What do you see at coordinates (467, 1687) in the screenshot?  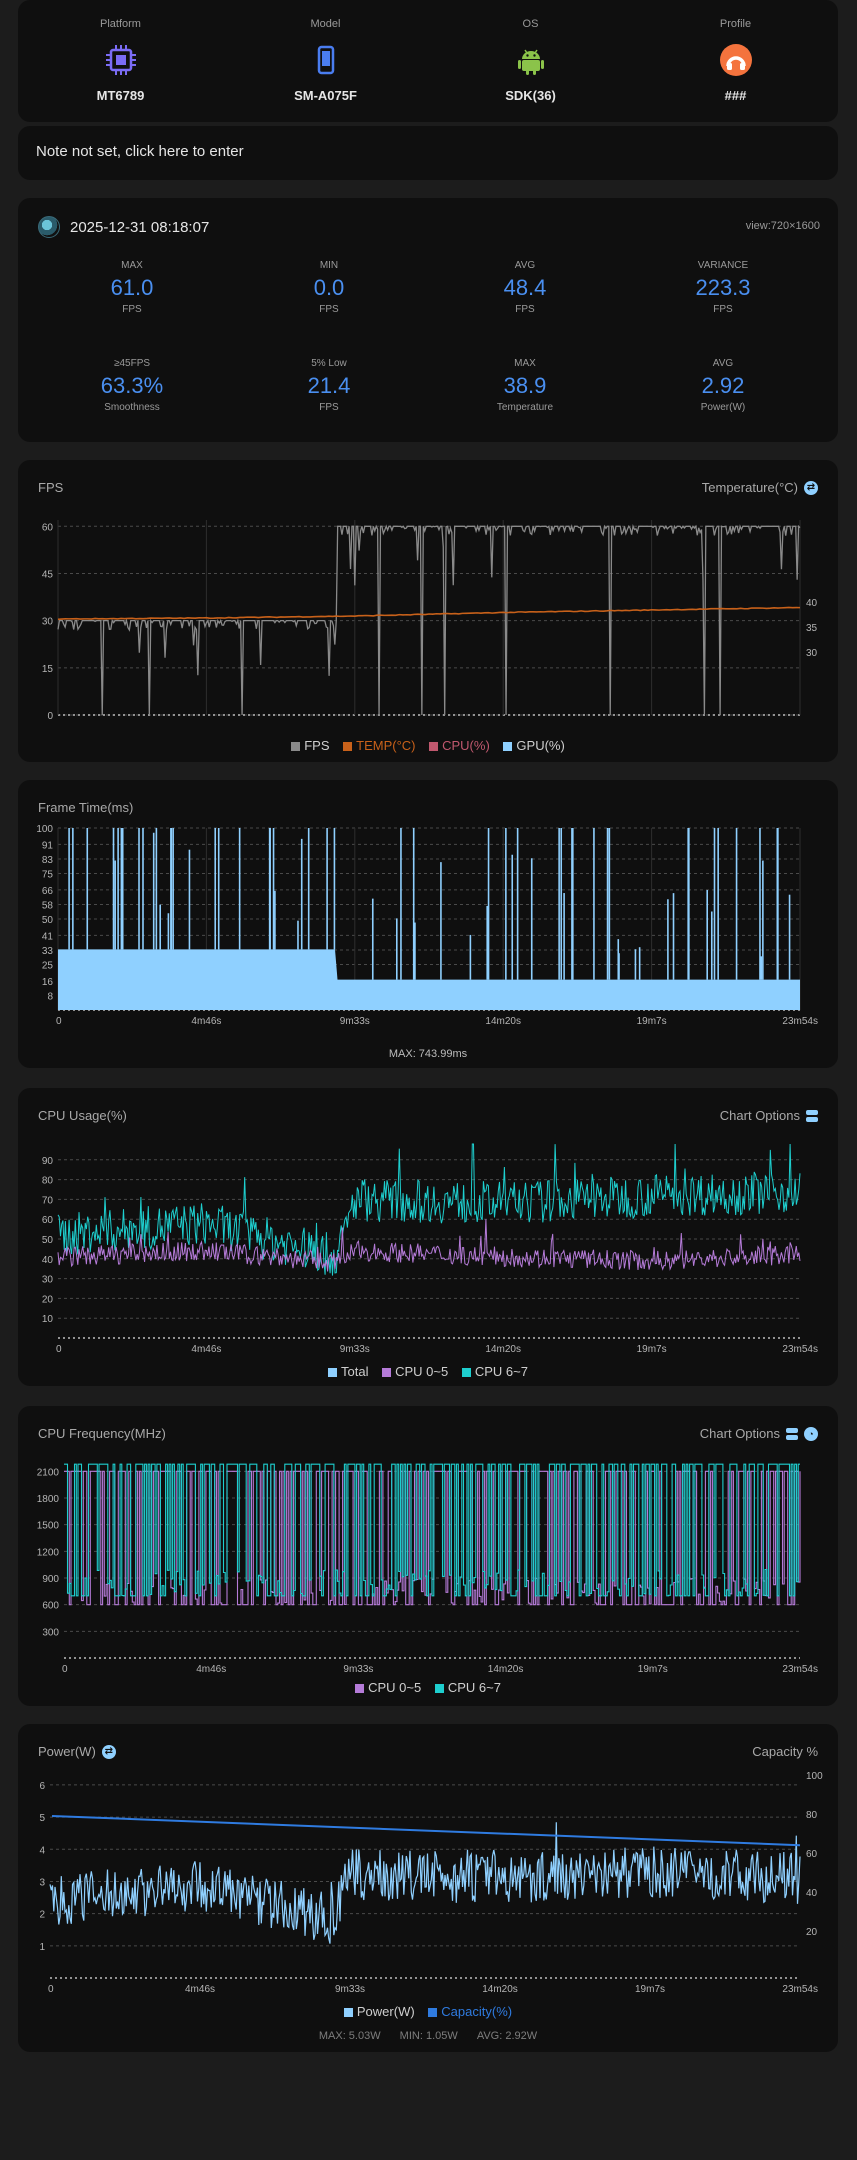 I see `legend-freq-cpu-6-7: CPU 6~7` at bounding box center [467, 1687].